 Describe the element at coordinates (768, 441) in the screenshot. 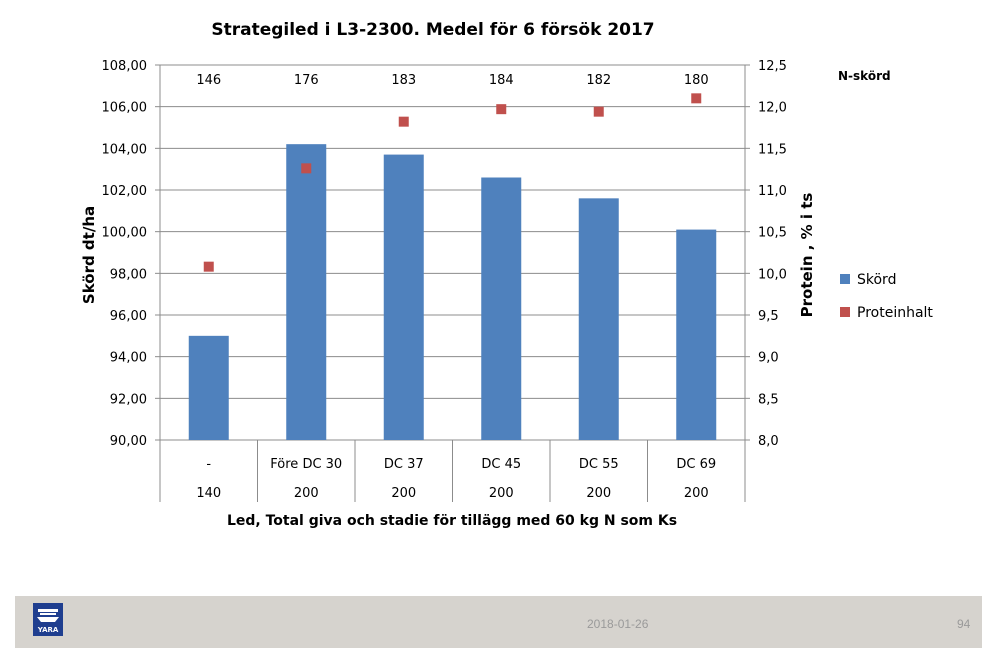

I see `right-tick-label: 8,0` at that location.